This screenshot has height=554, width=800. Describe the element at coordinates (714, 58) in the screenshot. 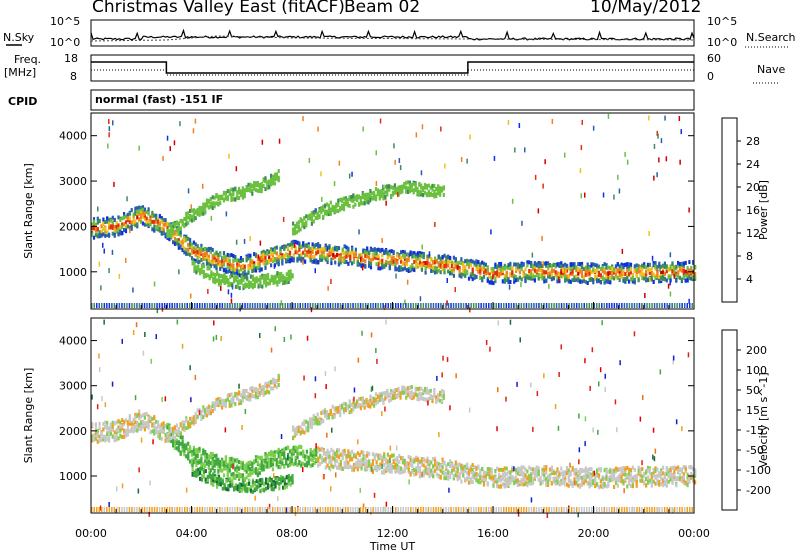

I see `freq-right-tick-high: 60` at that location.